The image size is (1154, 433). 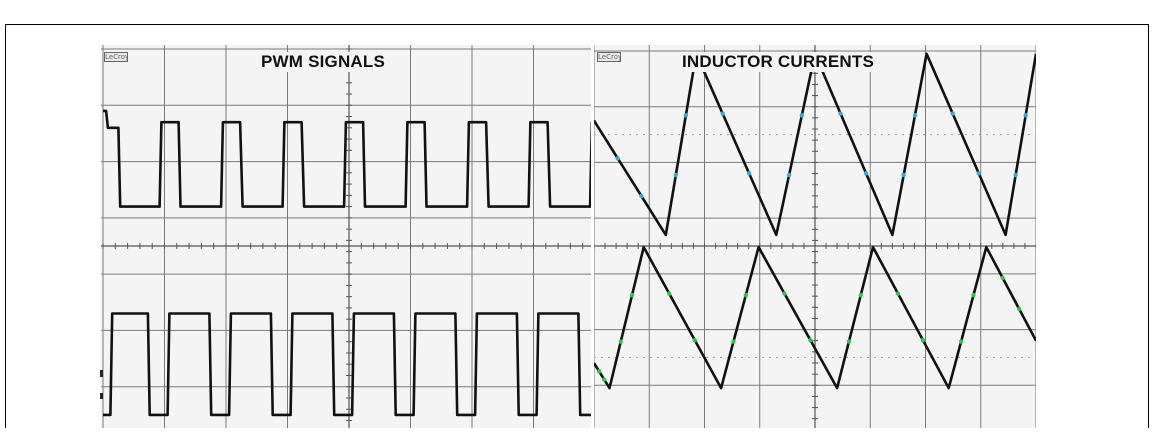 I want to click on inductor-currents-title: INDUCTOR CURRENTS, so click(x=778, y=62).